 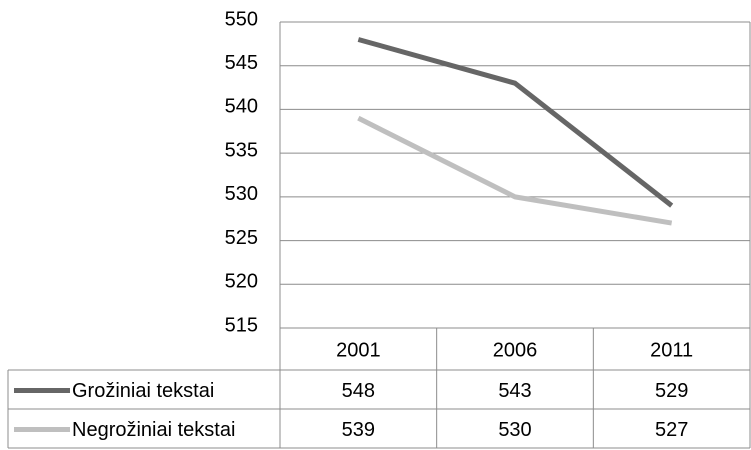 What do you see at coordinates (241, 238) in the screenshot?
I see `y-tick-label: 525` at bounding box center [241, 238].